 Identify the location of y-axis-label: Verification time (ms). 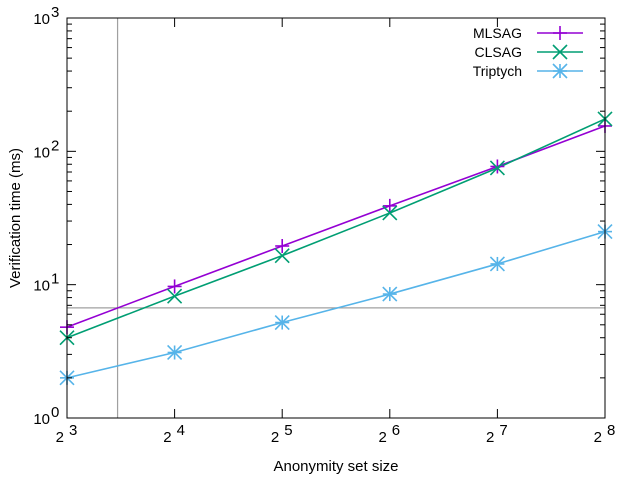
(15, 218).